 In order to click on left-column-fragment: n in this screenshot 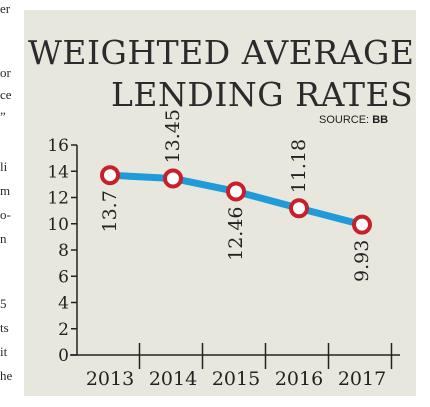, I will do `click(3, 238)`.